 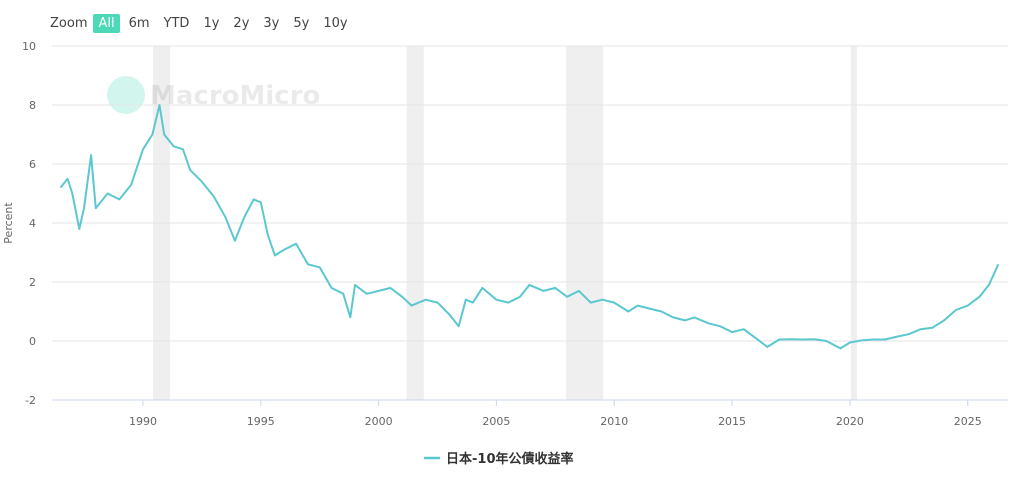 What do you see at coordinates (510, 459) in the screenshot?
I see `legend-label: 日本-10年公債收益率` at bounding box center [510, 459].